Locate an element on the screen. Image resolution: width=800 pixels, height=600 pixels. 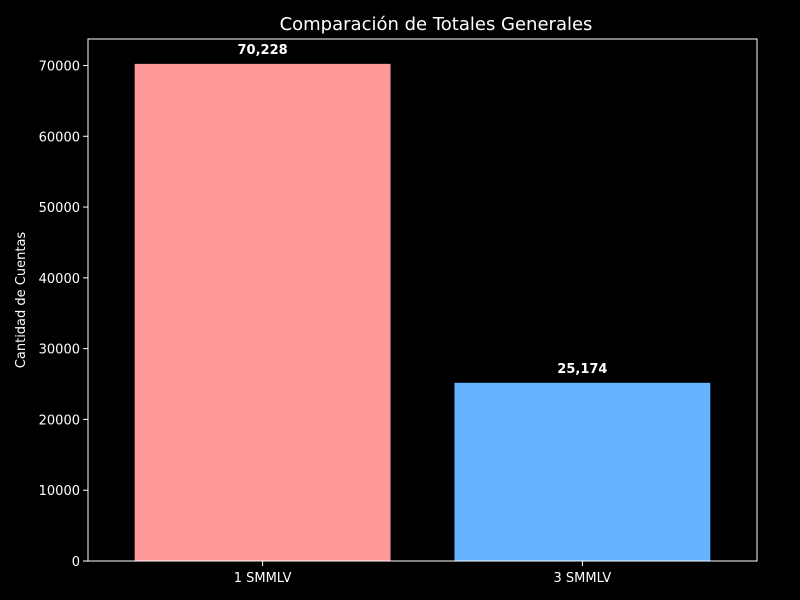
y-tick-label-2: 20000 is located at coordinates (59, 420).